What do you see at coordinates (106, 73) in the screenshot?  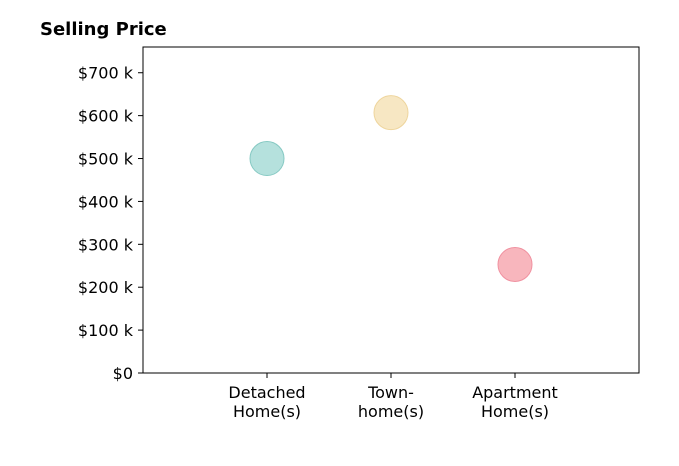 I see `y-tick-label: $700 k` at bounding box center [106, 73].